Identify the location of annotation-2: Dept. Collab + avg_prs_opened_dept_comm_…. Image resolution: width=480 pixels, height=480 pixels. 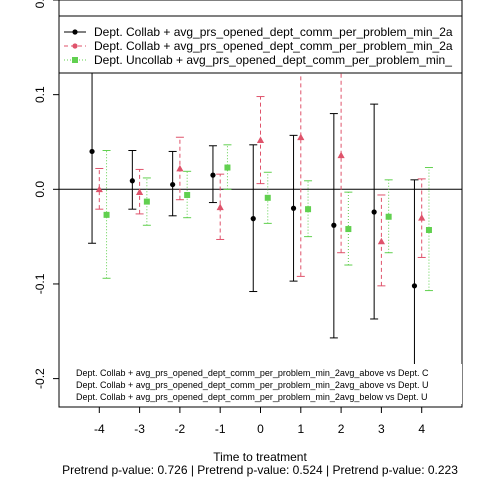
(252, 385).